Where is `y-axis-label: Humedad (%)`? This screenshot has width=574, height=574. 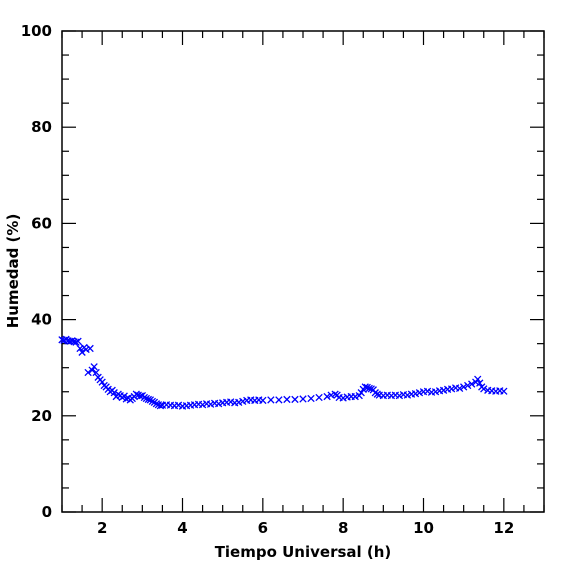 y-axis-label: Humedad (%) is located at coordinates (13, 271).